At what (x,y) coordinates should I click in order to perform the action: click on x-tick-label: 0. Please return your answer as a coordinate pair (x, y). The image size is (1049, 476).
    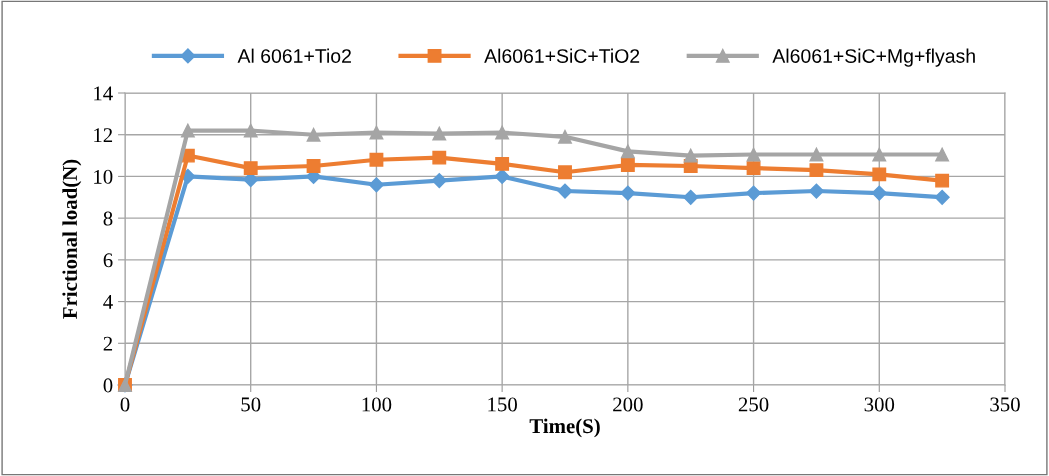
    Looking at the image, I should click on (125, 404).